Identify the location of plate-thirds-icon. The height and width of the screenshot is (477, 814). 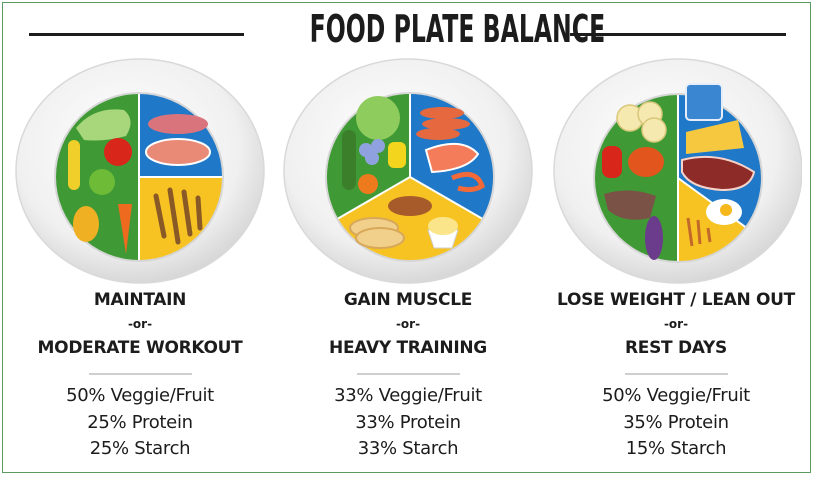
(408, 171).